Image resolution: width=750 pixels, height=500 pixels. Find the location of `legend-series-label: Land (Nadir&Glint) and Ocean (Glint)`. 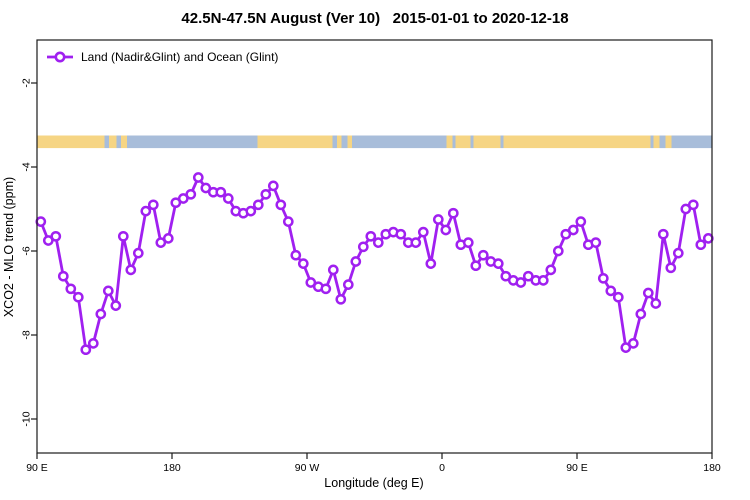

legend-series-label: Land (Nadir&Glint) and Ocean (Glint) is located at coordinates (179, 57).